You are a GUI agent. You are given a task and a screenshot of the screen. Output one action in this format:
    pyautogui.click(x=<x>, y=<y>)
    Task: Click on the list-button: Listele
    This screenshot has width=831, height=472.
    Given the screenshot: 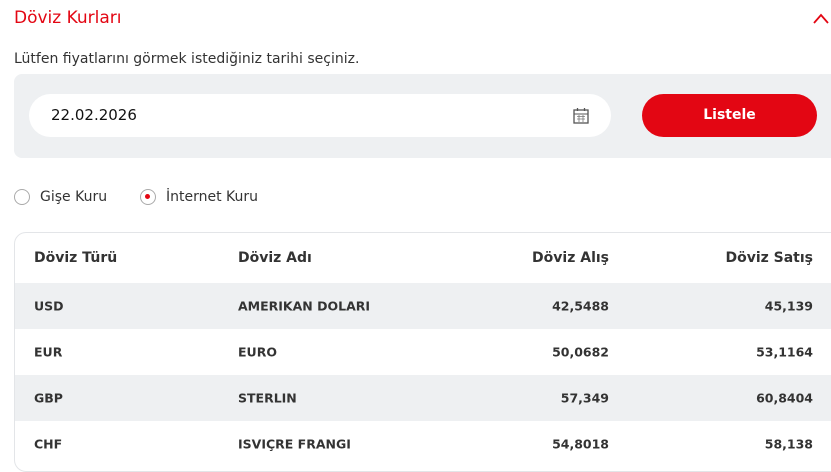 What is the action you would take?
    pyautogui.click(x=729, y=115)
    